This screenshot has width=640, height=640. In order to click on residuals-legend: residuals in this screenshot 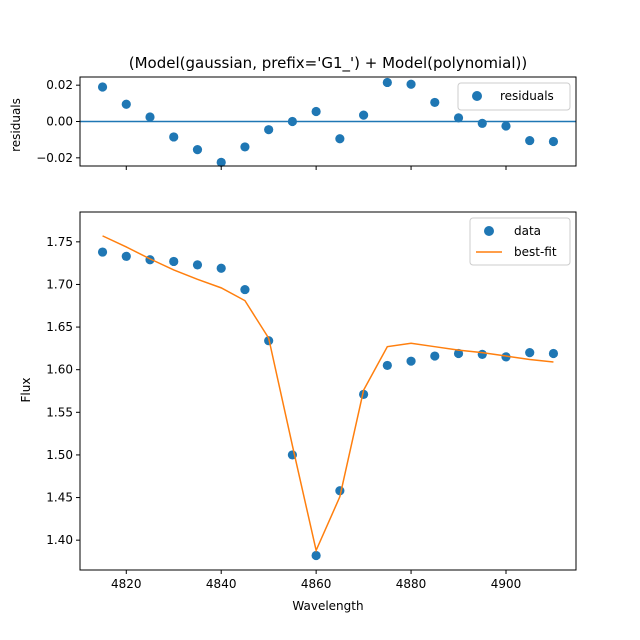, I will do `click(514, 96)`.